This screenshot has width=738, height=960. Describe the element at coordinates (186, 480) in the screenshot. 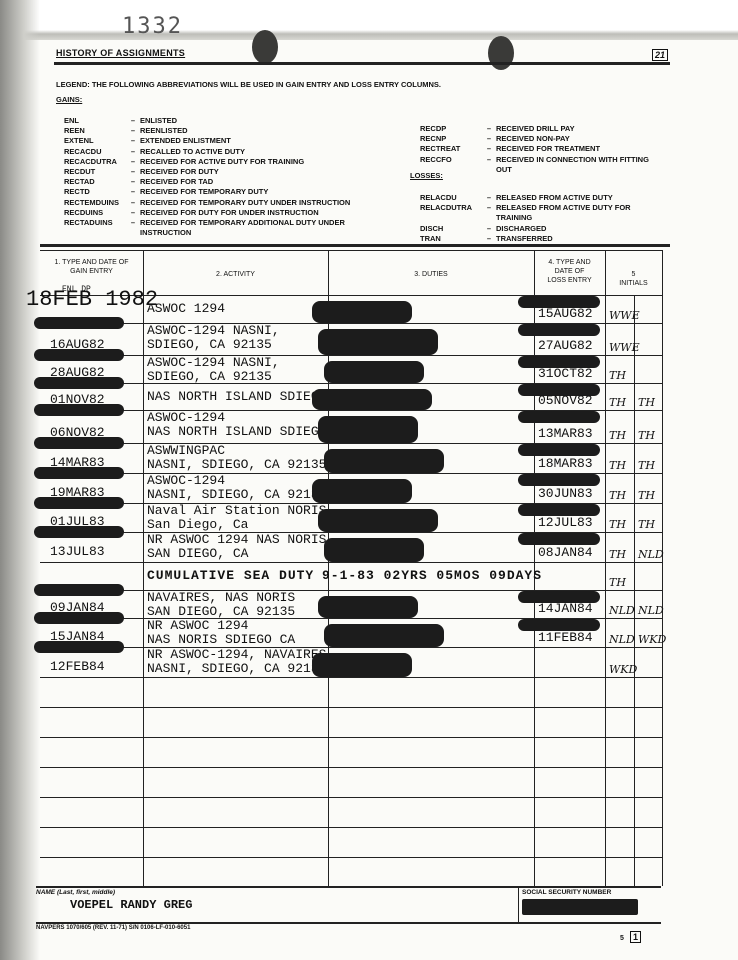

I see `activity-text: ASWOC-1294` at that location.